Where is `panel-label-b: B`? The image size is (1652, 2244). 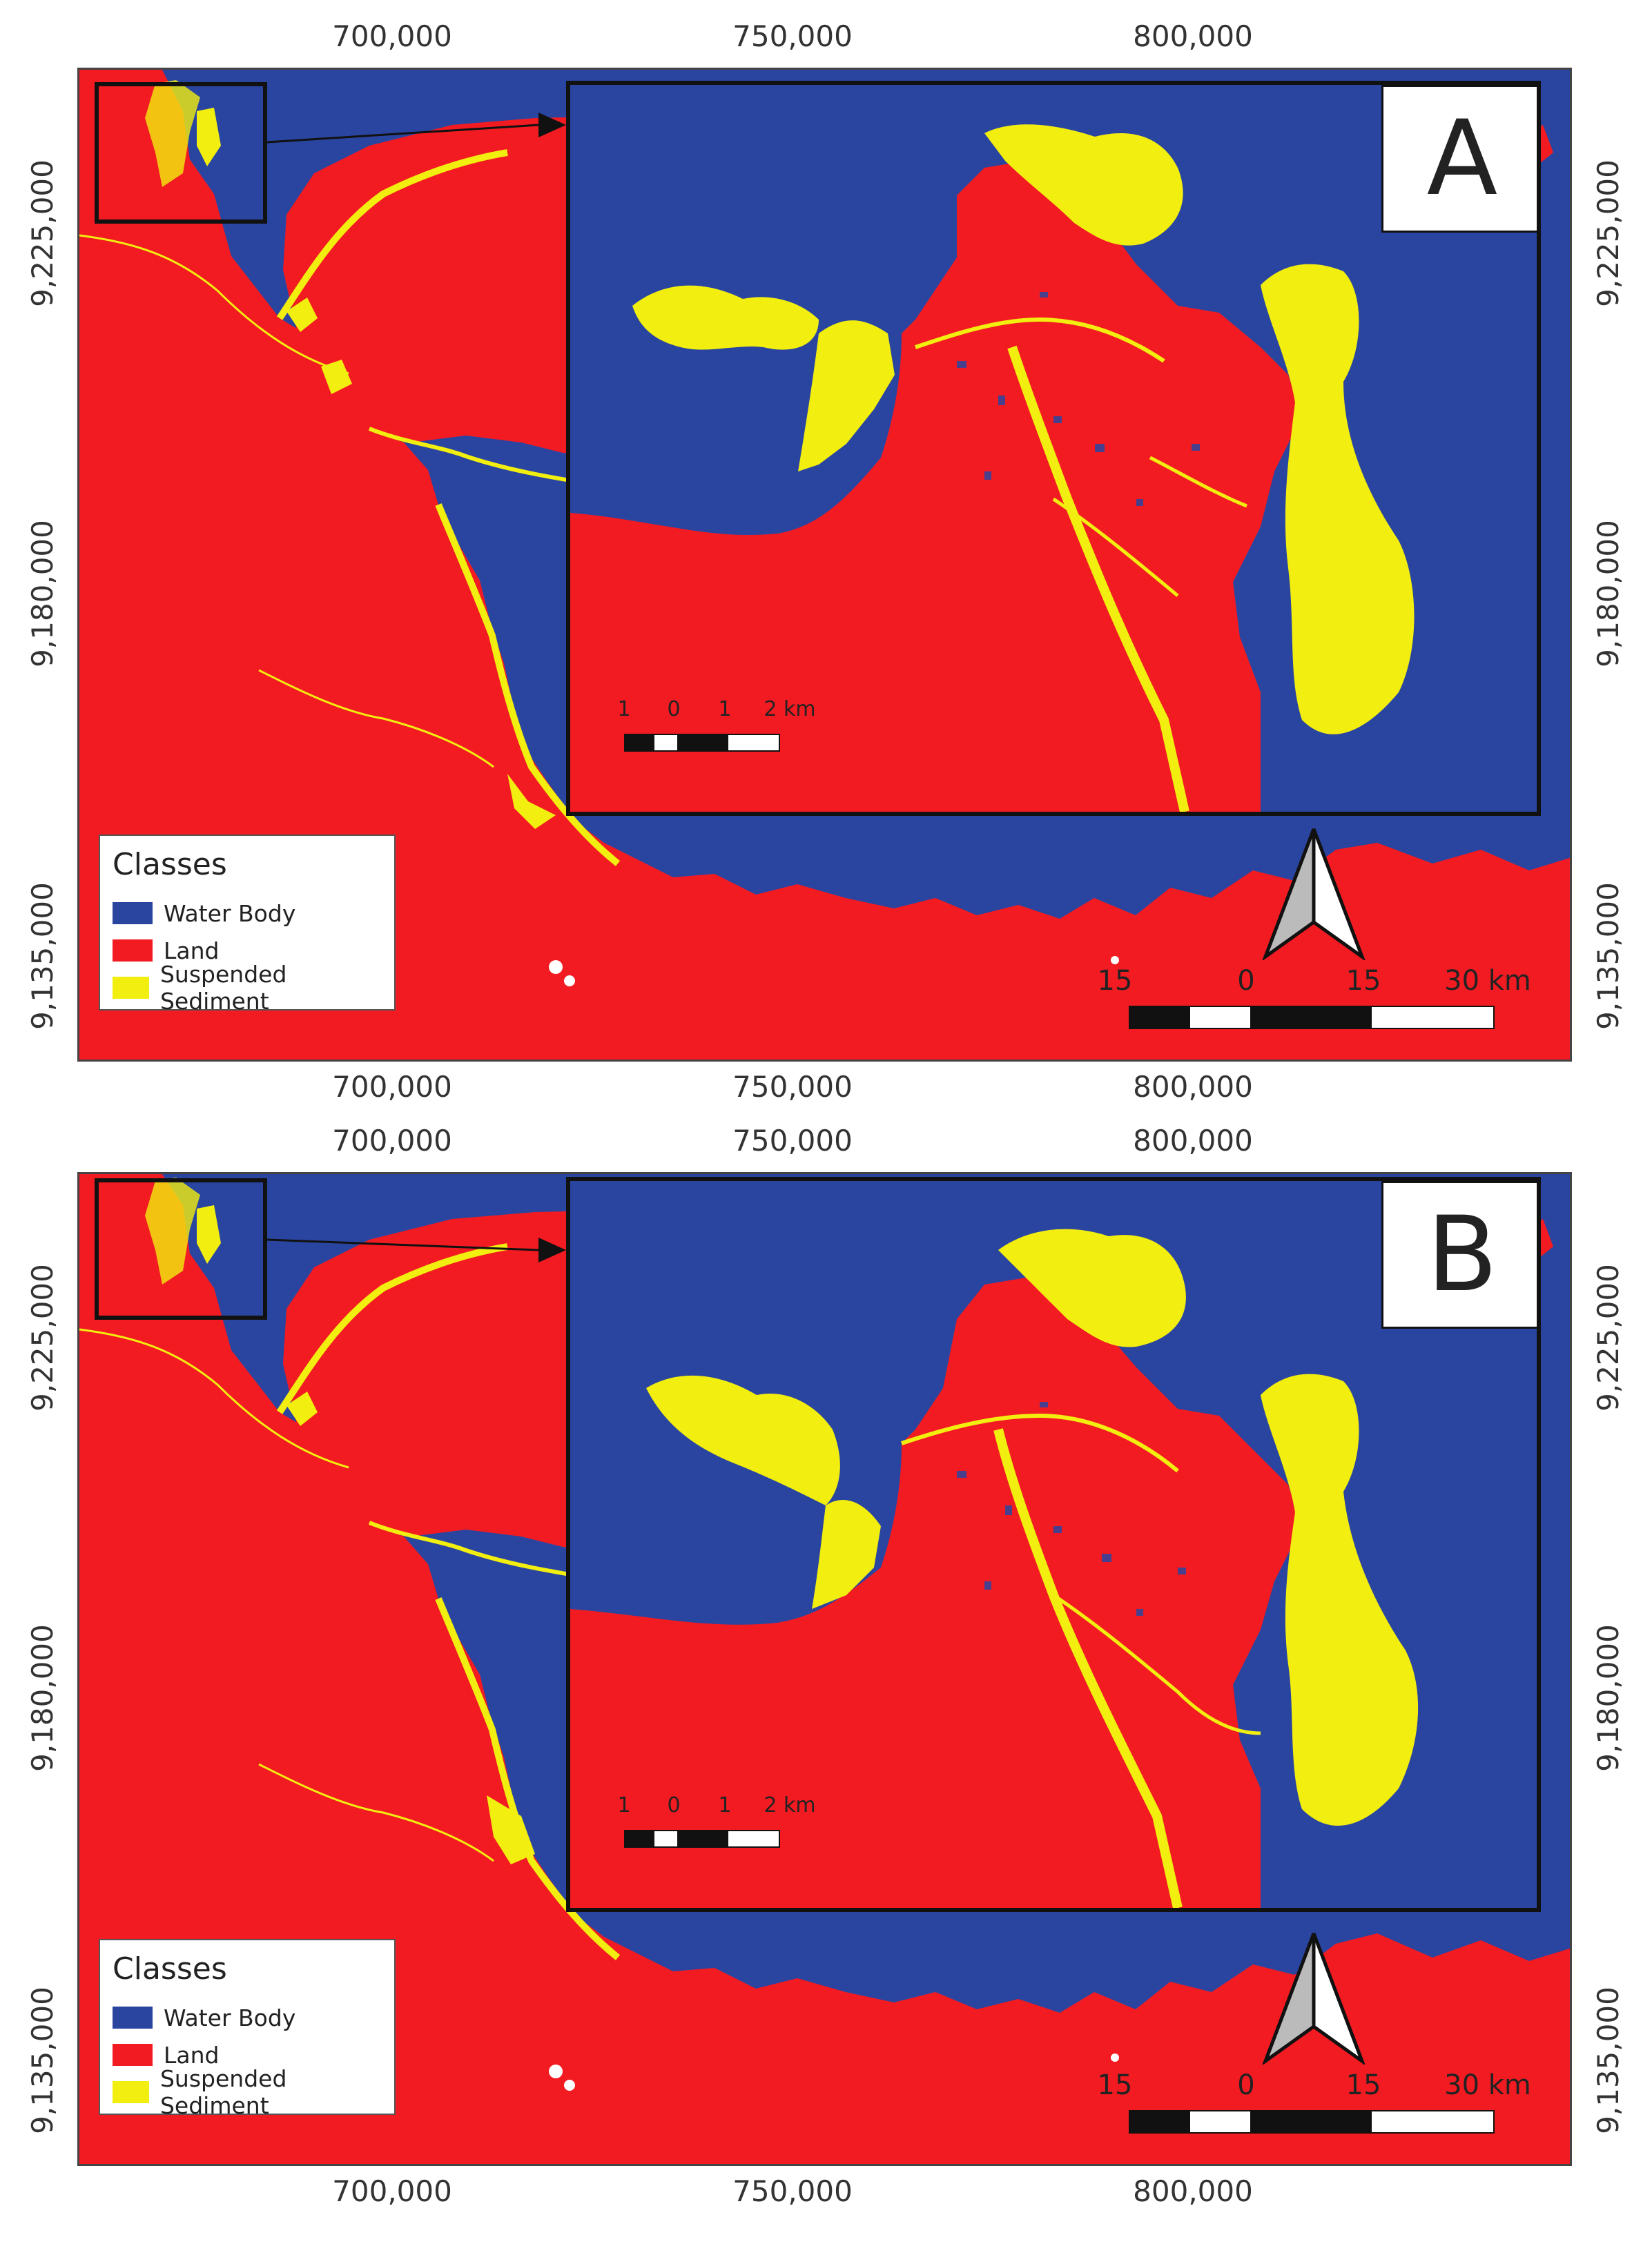
panel-label-b: B is located at coordinates (1459, 1255).